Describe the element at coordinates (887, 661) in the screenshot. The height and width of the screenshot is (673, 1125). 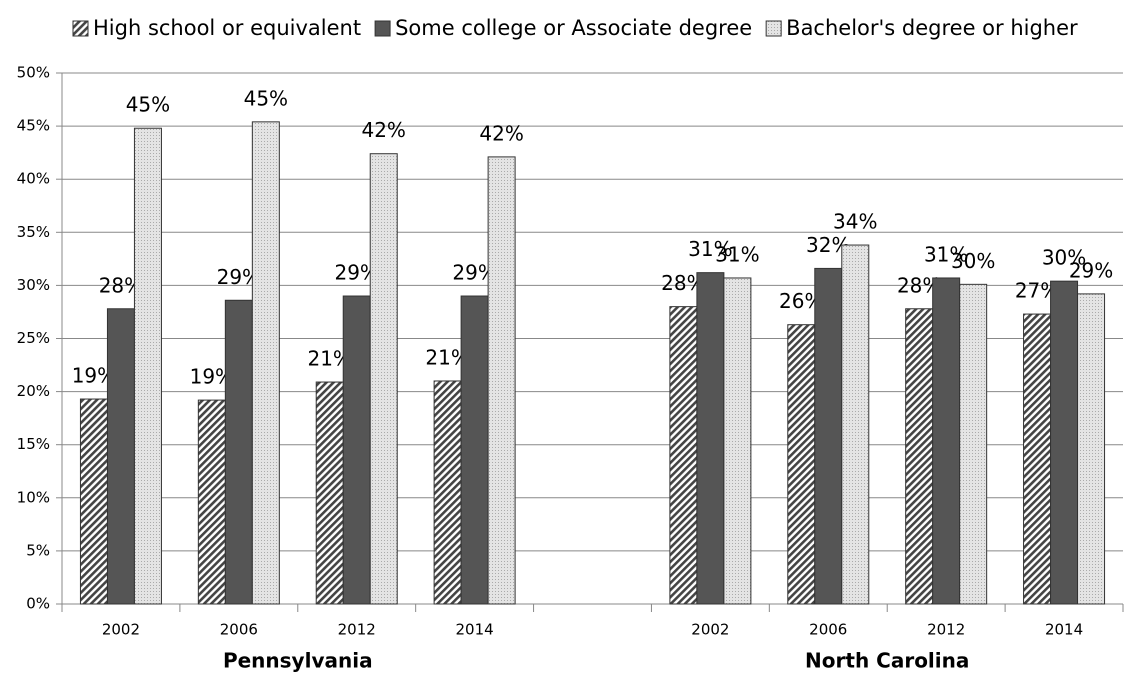
I see `group-label: North Carolina` at that location.